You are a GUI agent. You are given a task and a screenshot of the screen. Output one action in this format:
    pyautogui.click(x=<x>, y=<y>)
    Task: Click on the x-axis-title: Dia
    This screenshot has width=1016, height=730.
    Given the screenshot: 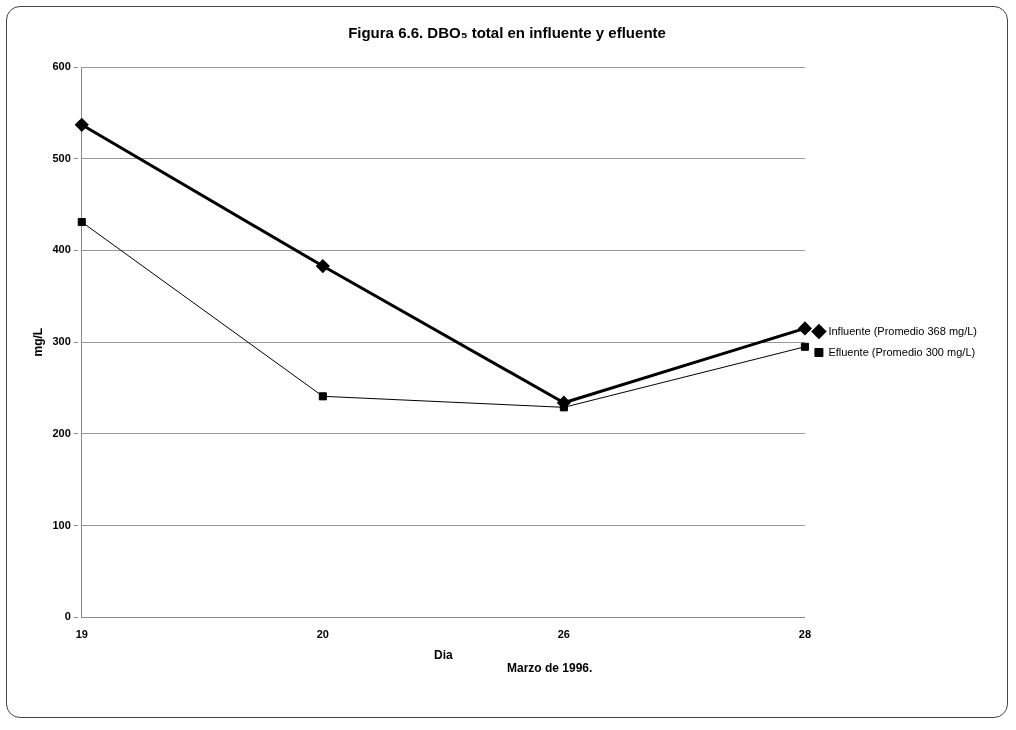 What is the action you would take?
    pyautogui.click(x=443, y=655)
    